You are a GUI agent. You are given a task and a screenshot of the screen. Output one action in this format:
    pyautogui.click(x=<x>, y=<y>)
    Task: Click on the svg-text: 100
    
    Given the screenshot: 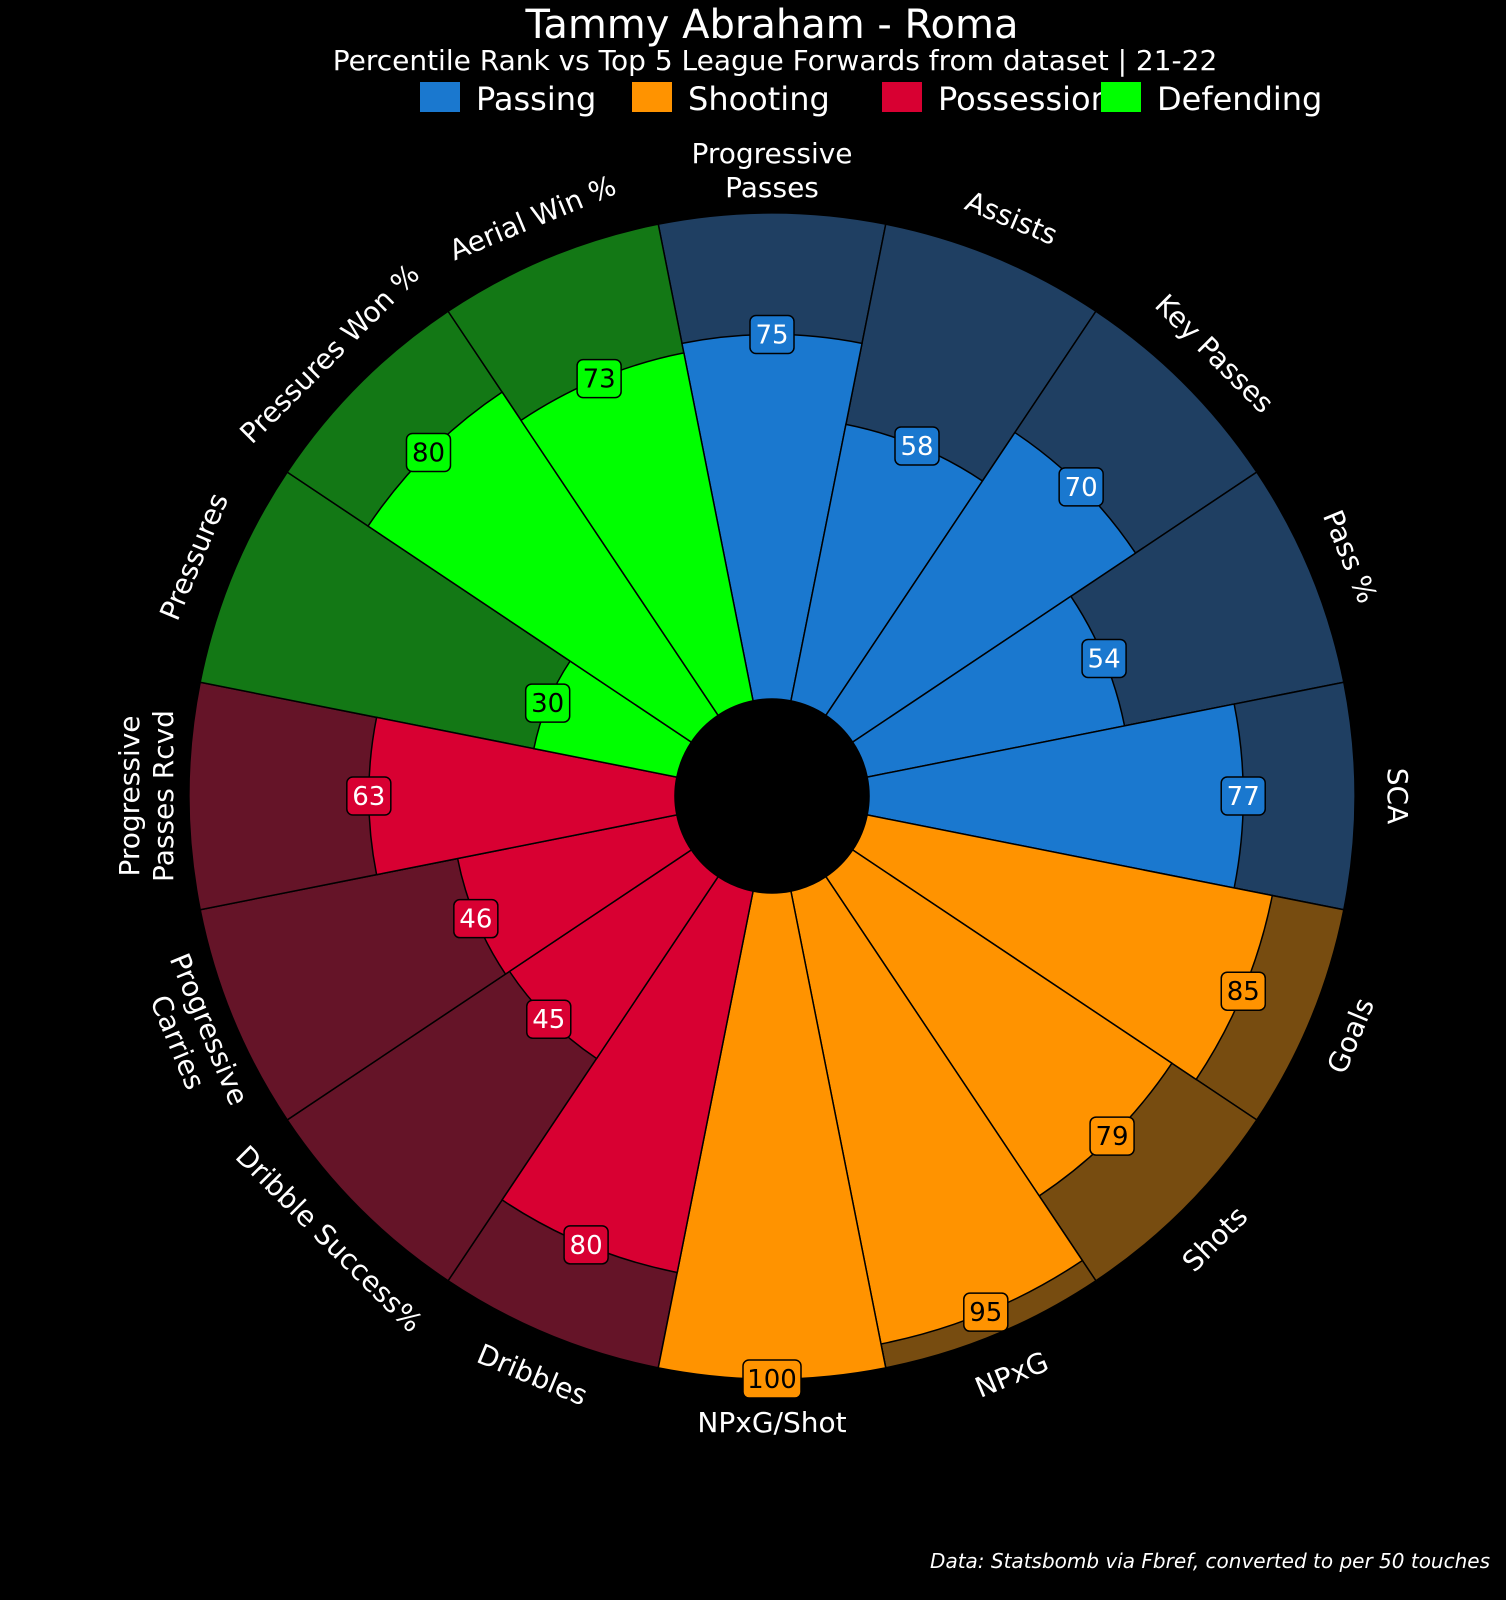 What is the action you would take?
    pyautogui.click(x=772, y=1380)
    